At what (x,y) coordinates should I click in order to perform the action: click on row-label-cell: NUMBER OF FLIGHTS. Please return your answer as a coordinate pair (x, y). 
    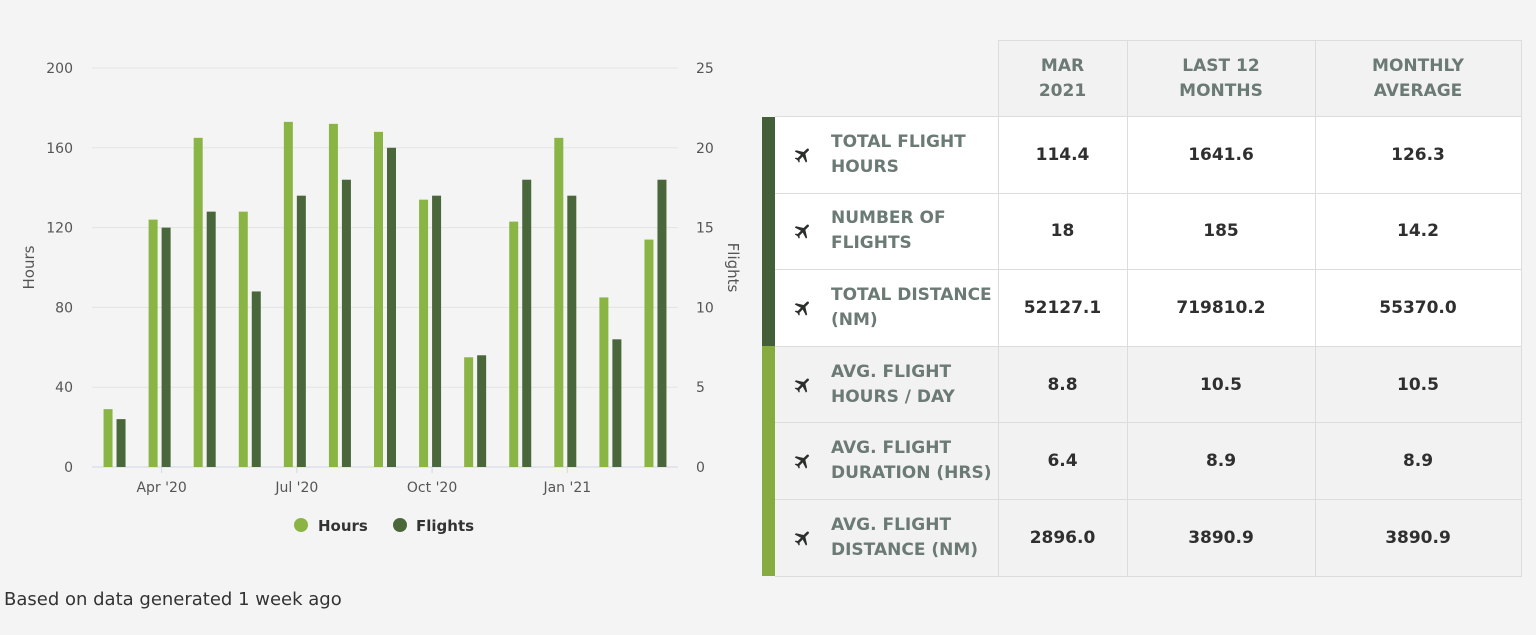
    Looking at the image, I should click on (886, 231).